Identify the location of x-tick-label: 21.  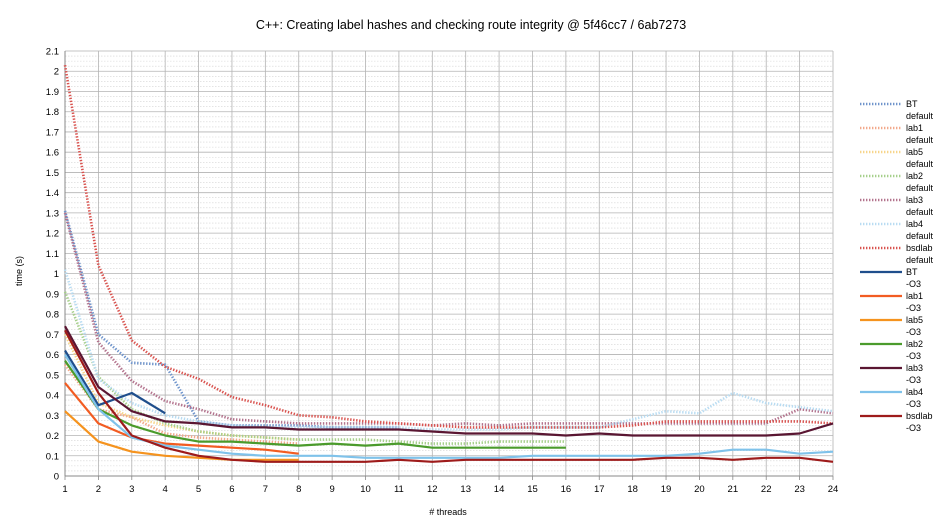
(733, 489).